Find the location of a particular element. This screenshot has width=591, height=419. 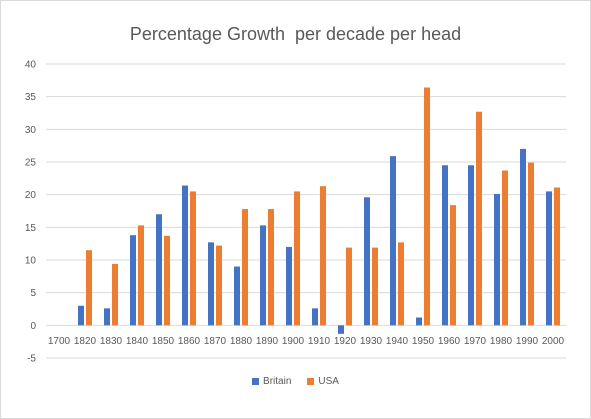

y-tick-label: -5 is located at coordinates (31, 359).